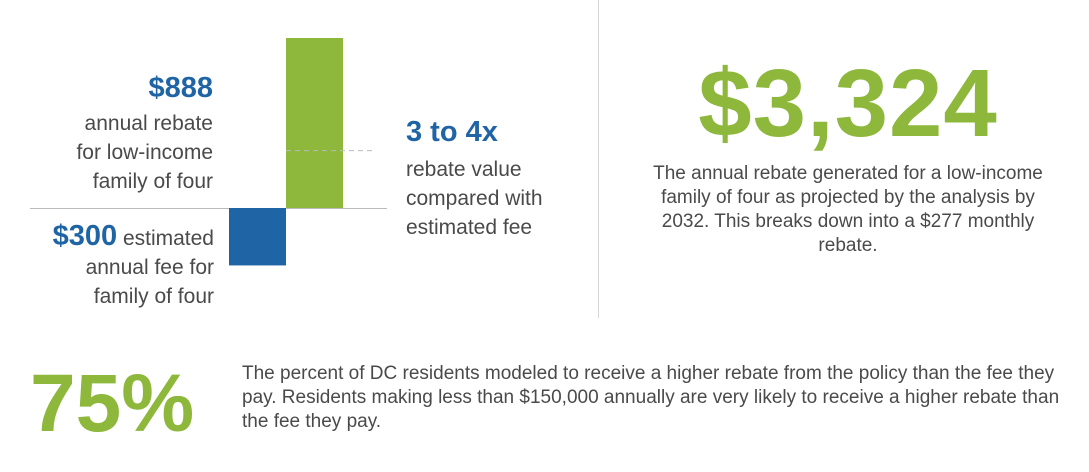  I want to click on rebate-label-line3: family of four, so click(152, 181).